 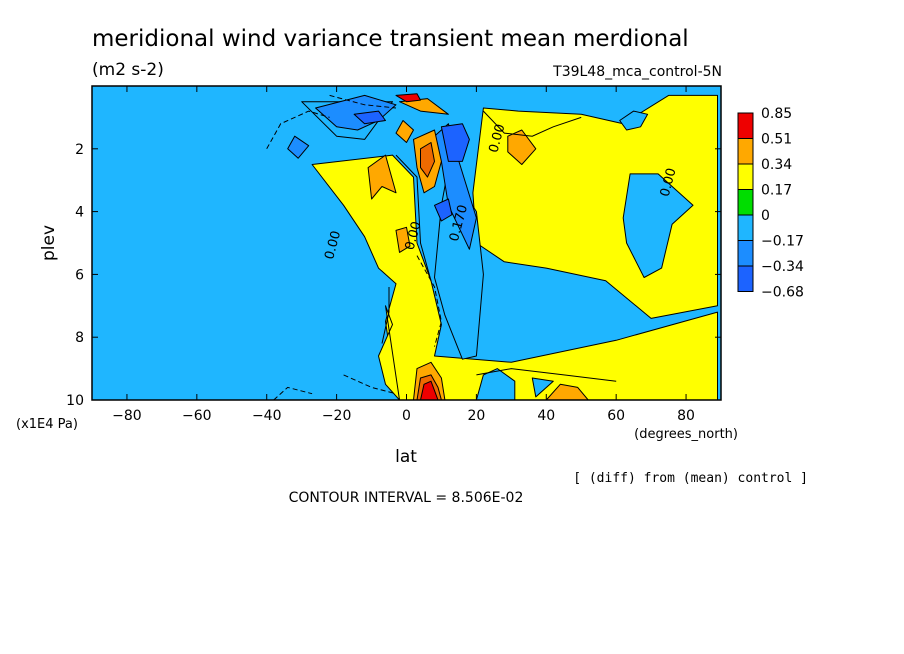 What do you see at coordinates (690, 478) in the screenshot?
I see `diff-note: [ (diff) from (mean) control ]` at bounding box center [690, 478].